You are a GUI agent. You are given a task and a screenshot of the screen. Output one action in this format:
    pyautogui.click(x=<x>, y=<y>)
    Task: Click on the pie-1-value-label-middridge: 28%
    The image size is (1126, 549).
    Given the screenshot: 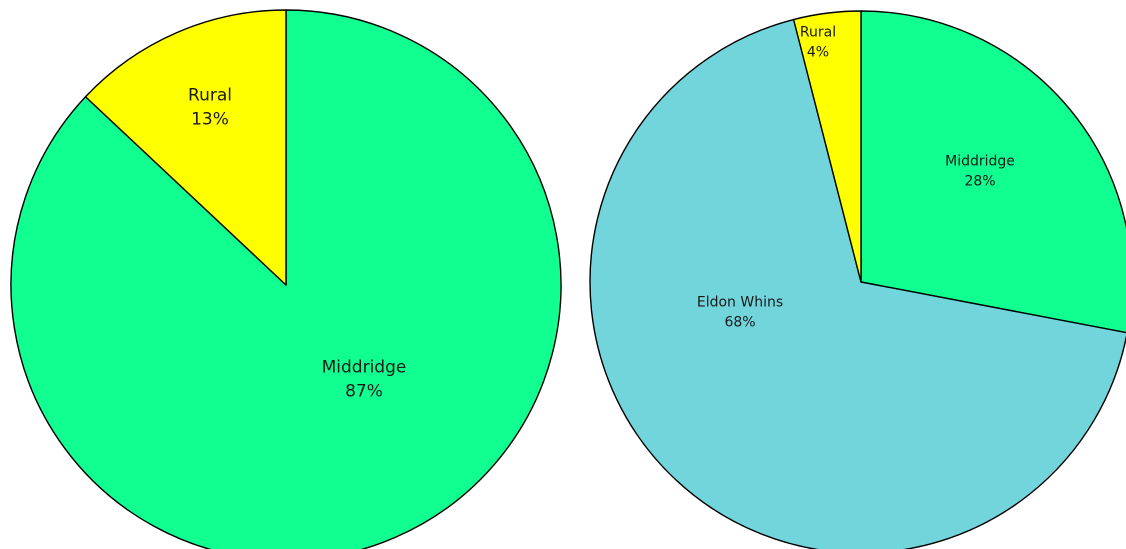 What is the action you would take?
    pyautogui.click(x=979, y=181)
    